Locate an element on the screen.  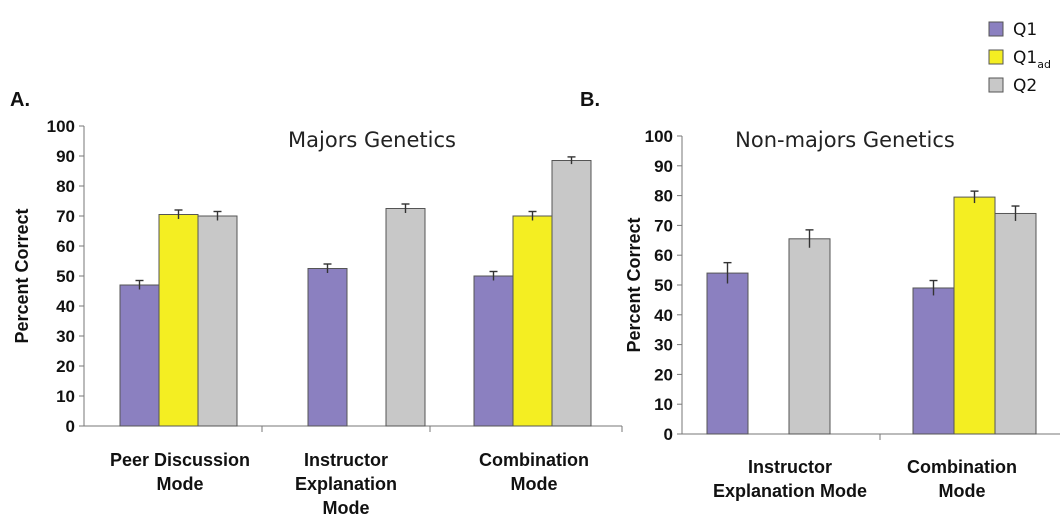
x-category-label-line: Explanation is located at coordinates (346, 484).